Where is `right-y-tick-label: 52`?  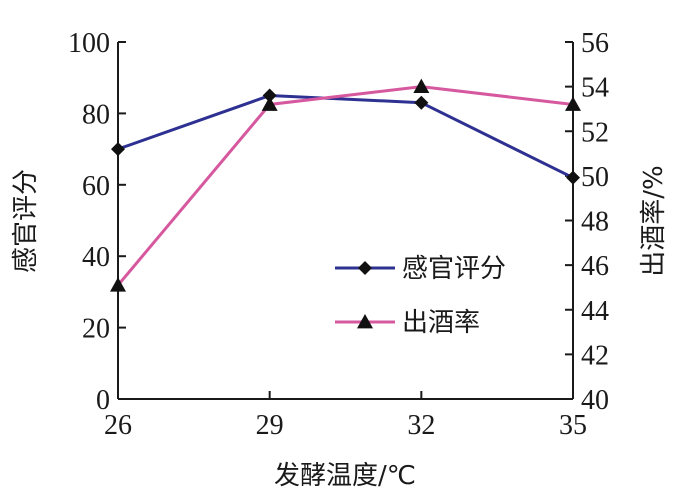
right-y-tick-label: 52 is located at coordinates (595, 132).